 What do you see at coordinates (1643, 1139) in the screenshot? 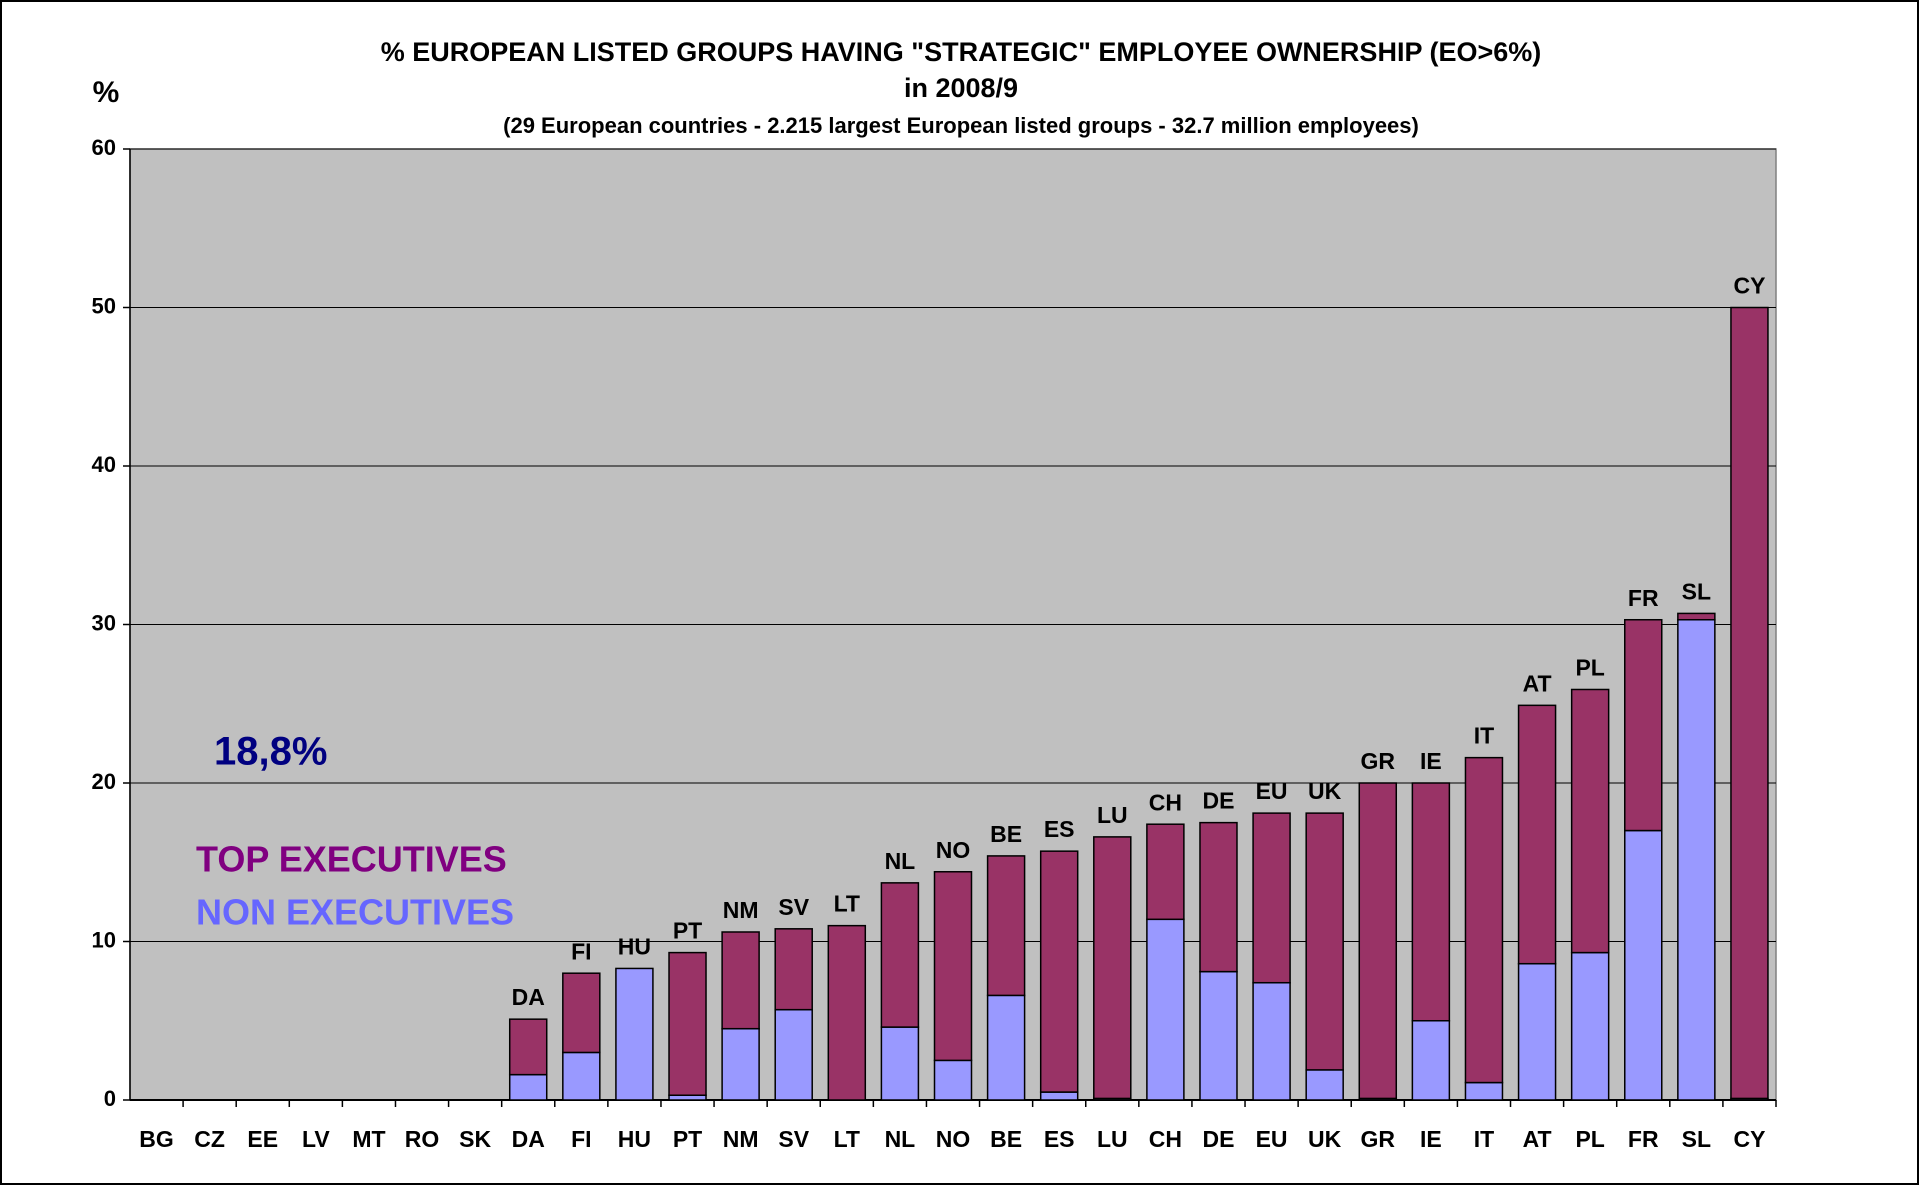
I see `x-tick-label: FR` at bounding box center [1643, 1139].